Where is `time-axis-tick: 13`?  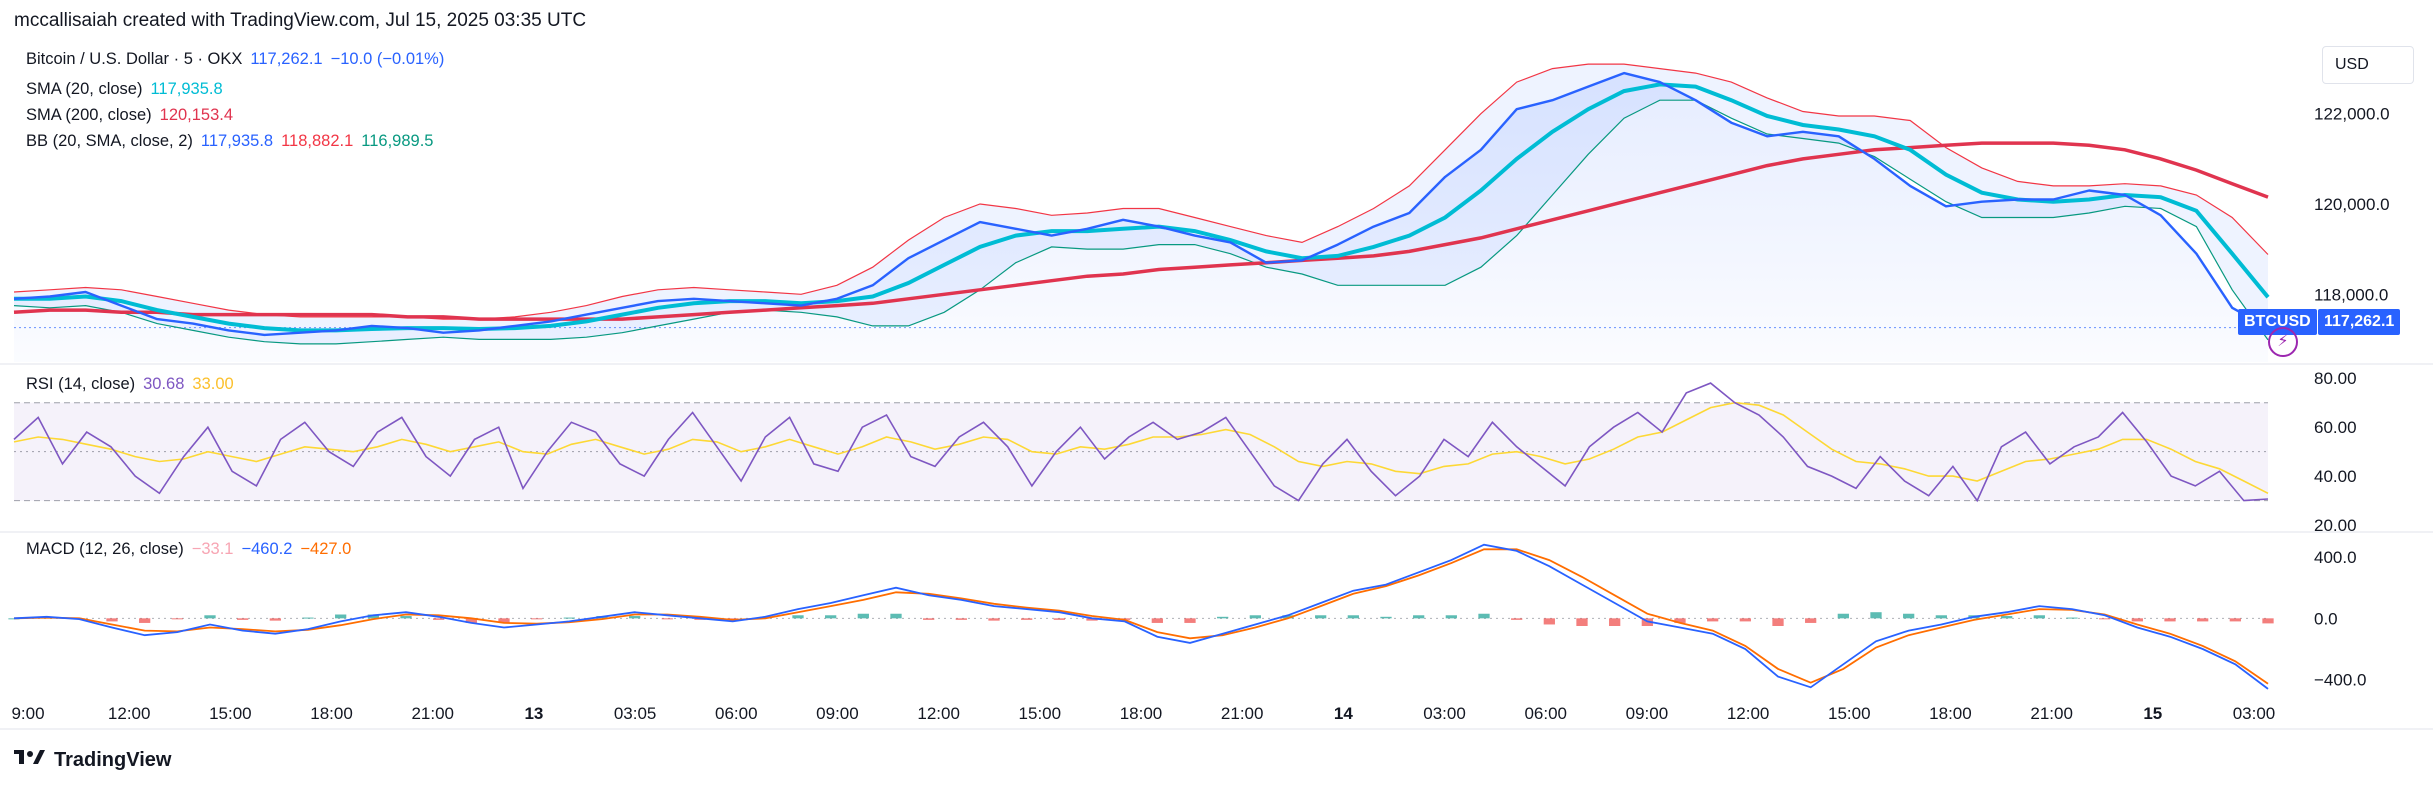 time-axis-tick: 13 is located at coordinates (533, 713).